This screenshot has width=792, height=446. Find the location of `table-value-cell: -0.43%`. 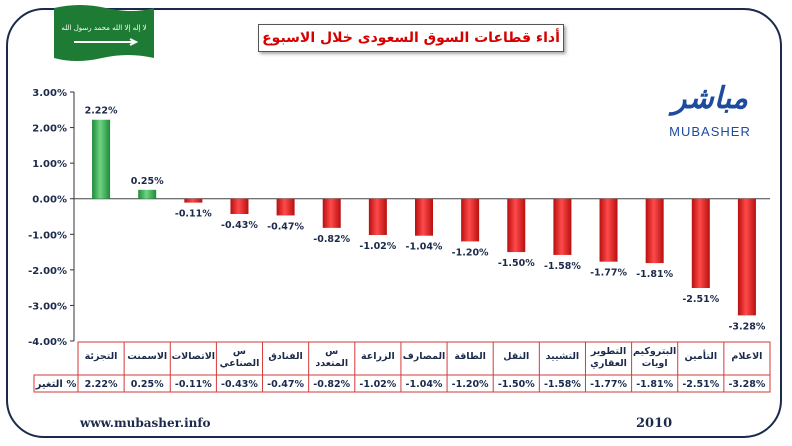

table-value-cell: -0.43% is located at coordinates (239, 384).